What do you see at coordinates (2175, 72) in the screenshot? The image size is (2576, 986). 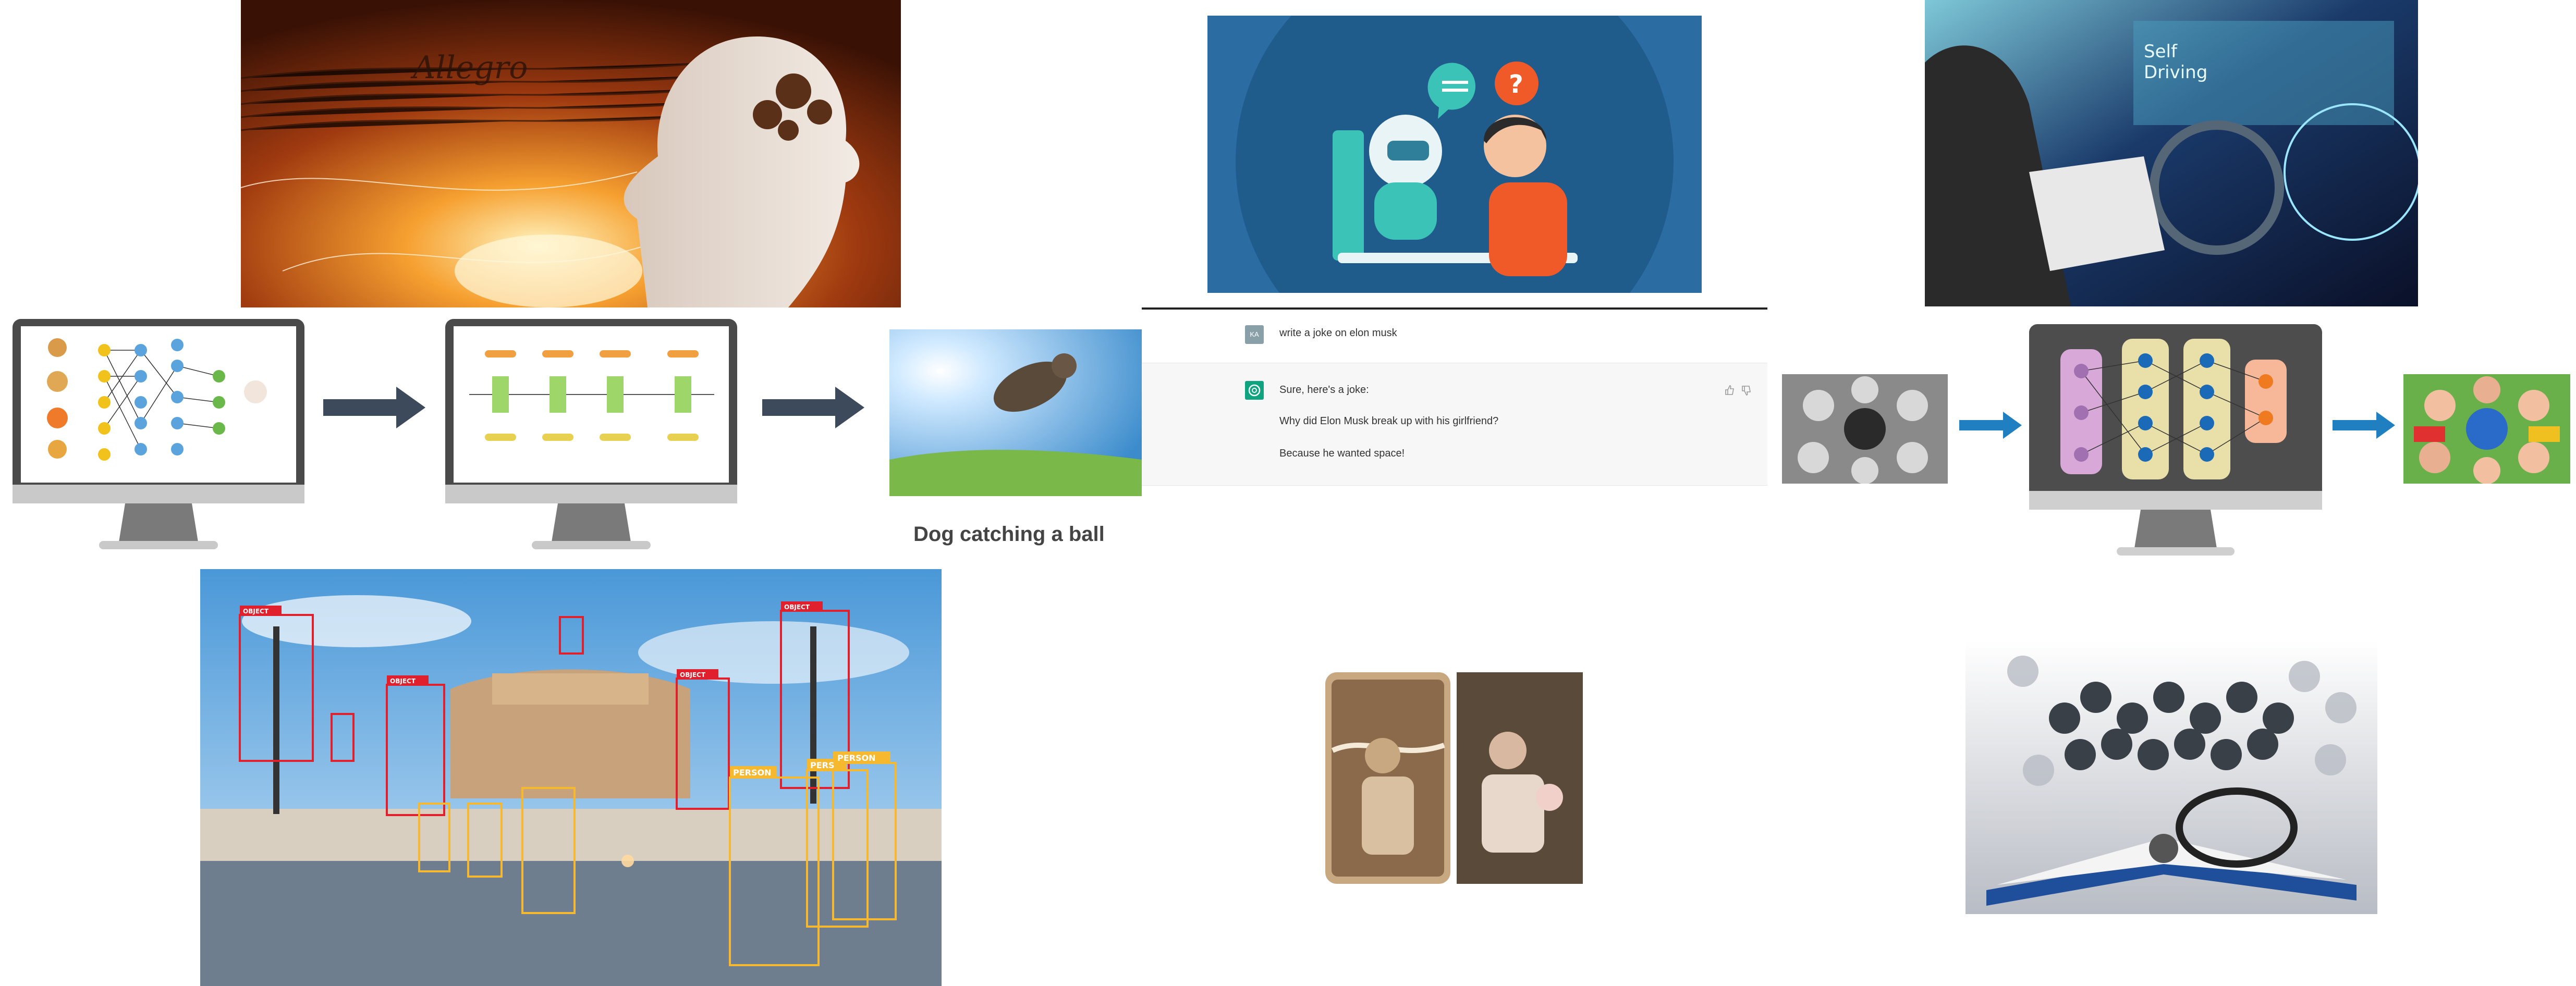 I see `svg-text: Driving` at bounding box center [2175, 72].